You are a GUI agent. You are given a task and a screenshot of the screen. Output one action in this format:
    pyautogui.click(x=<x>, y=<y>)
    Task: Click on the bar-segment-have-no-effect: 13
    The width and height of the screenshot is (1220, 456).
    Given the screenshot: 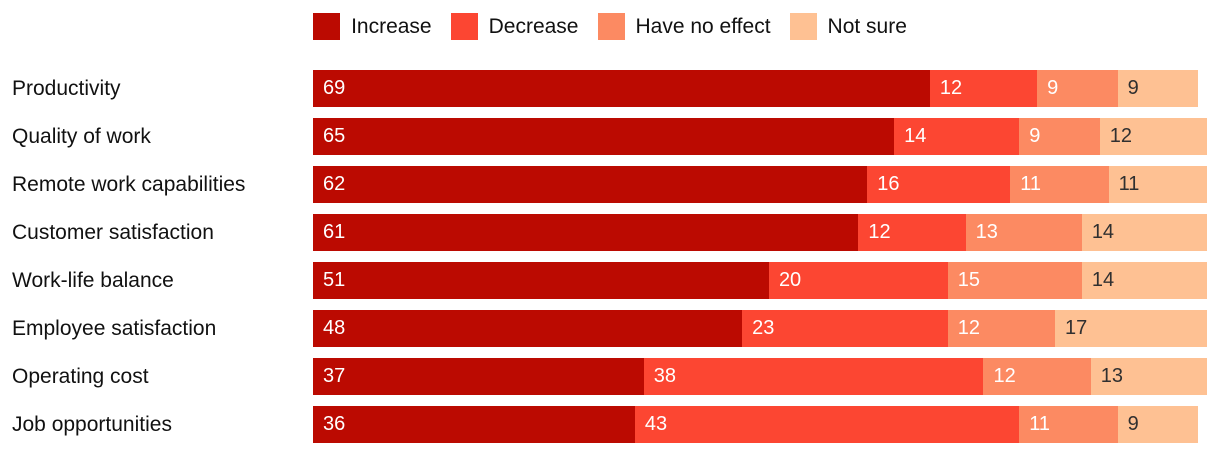 What is the action you would take?
    pyautogui.click(x=1023, y=232)
    